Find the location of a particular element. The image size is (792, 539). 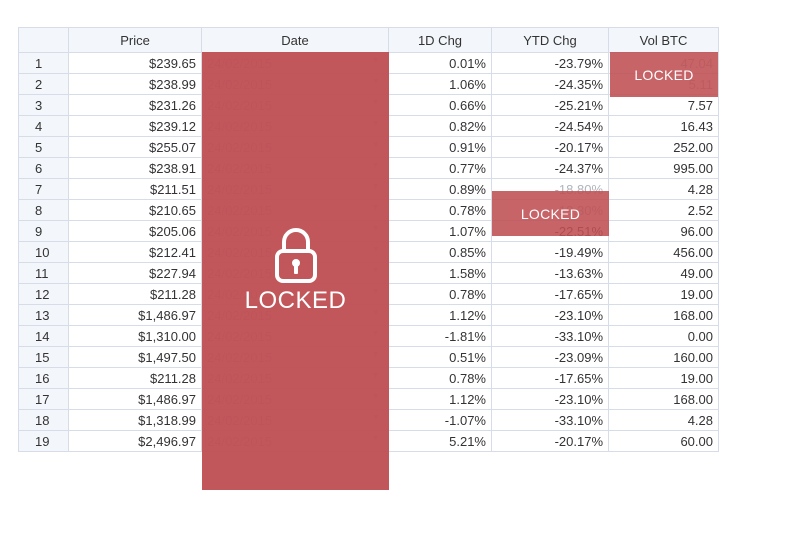

one-day-change-cell: 0.85% is located at coordinates (440, 252).